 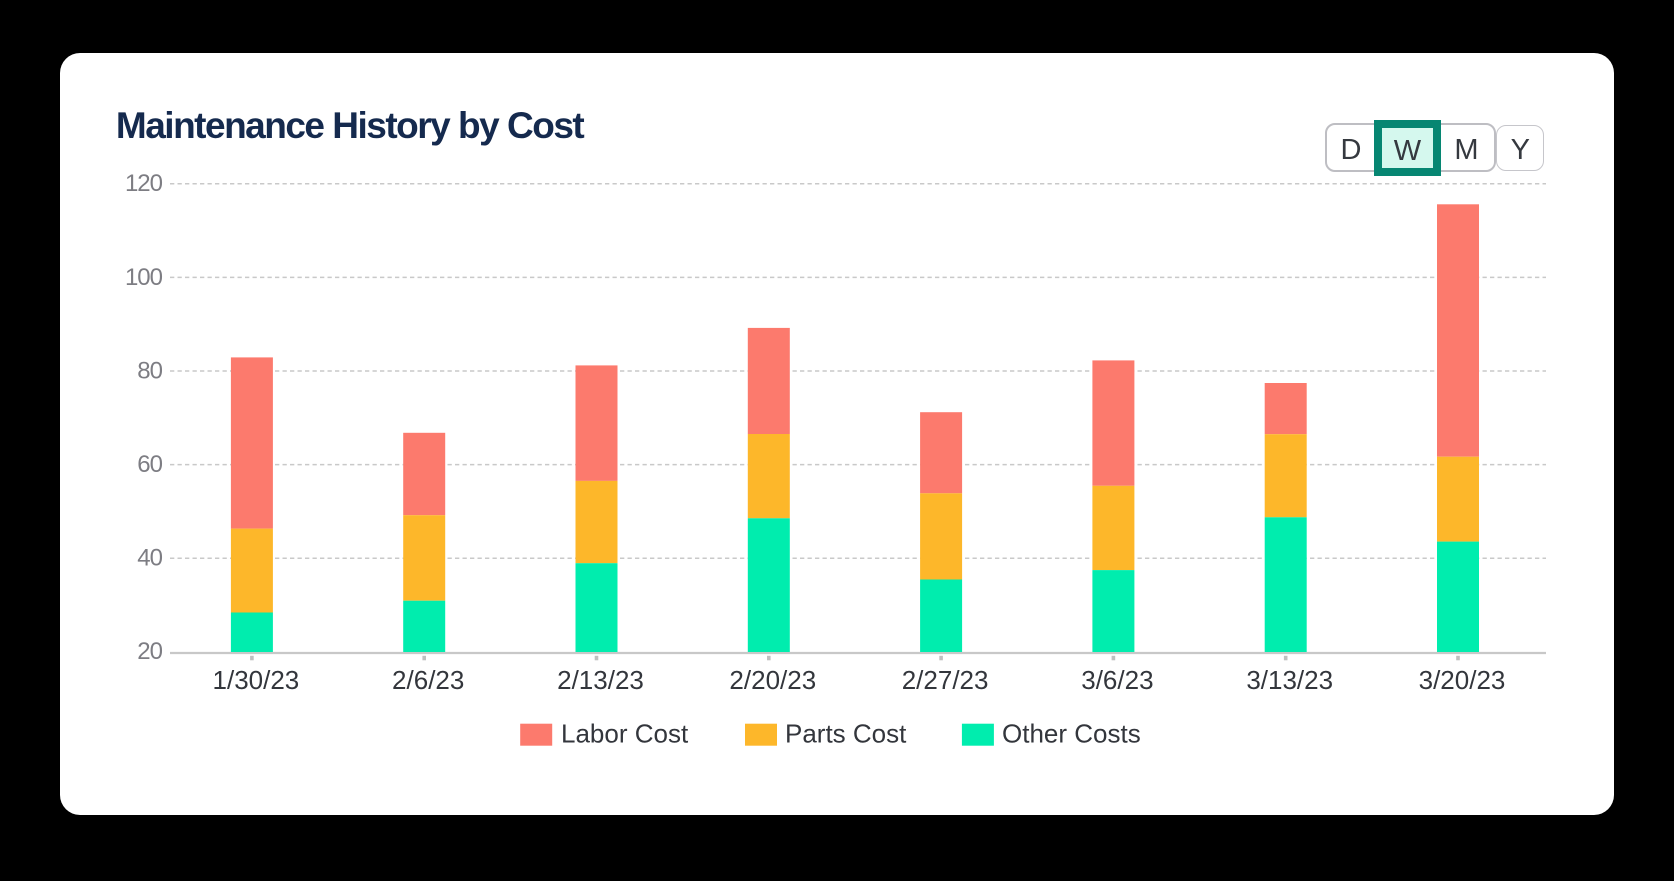 What do you see at coordinates (149, 651) in the screenshot?
I see `svg-text: 20` at bounding box center [149, 651].